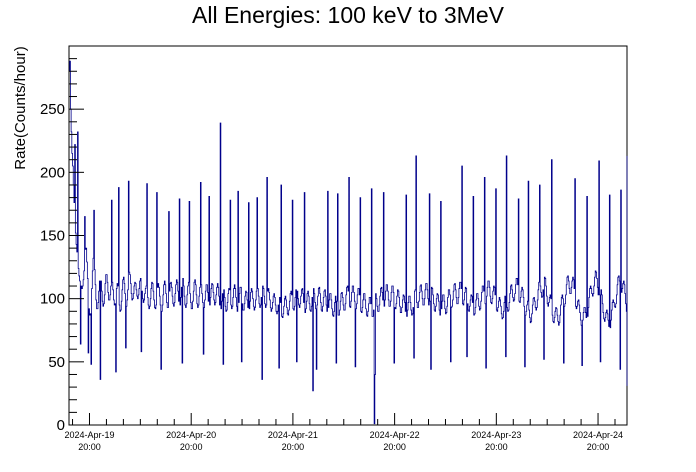  Describe the element at coordinates (293, 435) in the screenshot. I see `x-tick-label-date: 2024-Apr-21` at that location.